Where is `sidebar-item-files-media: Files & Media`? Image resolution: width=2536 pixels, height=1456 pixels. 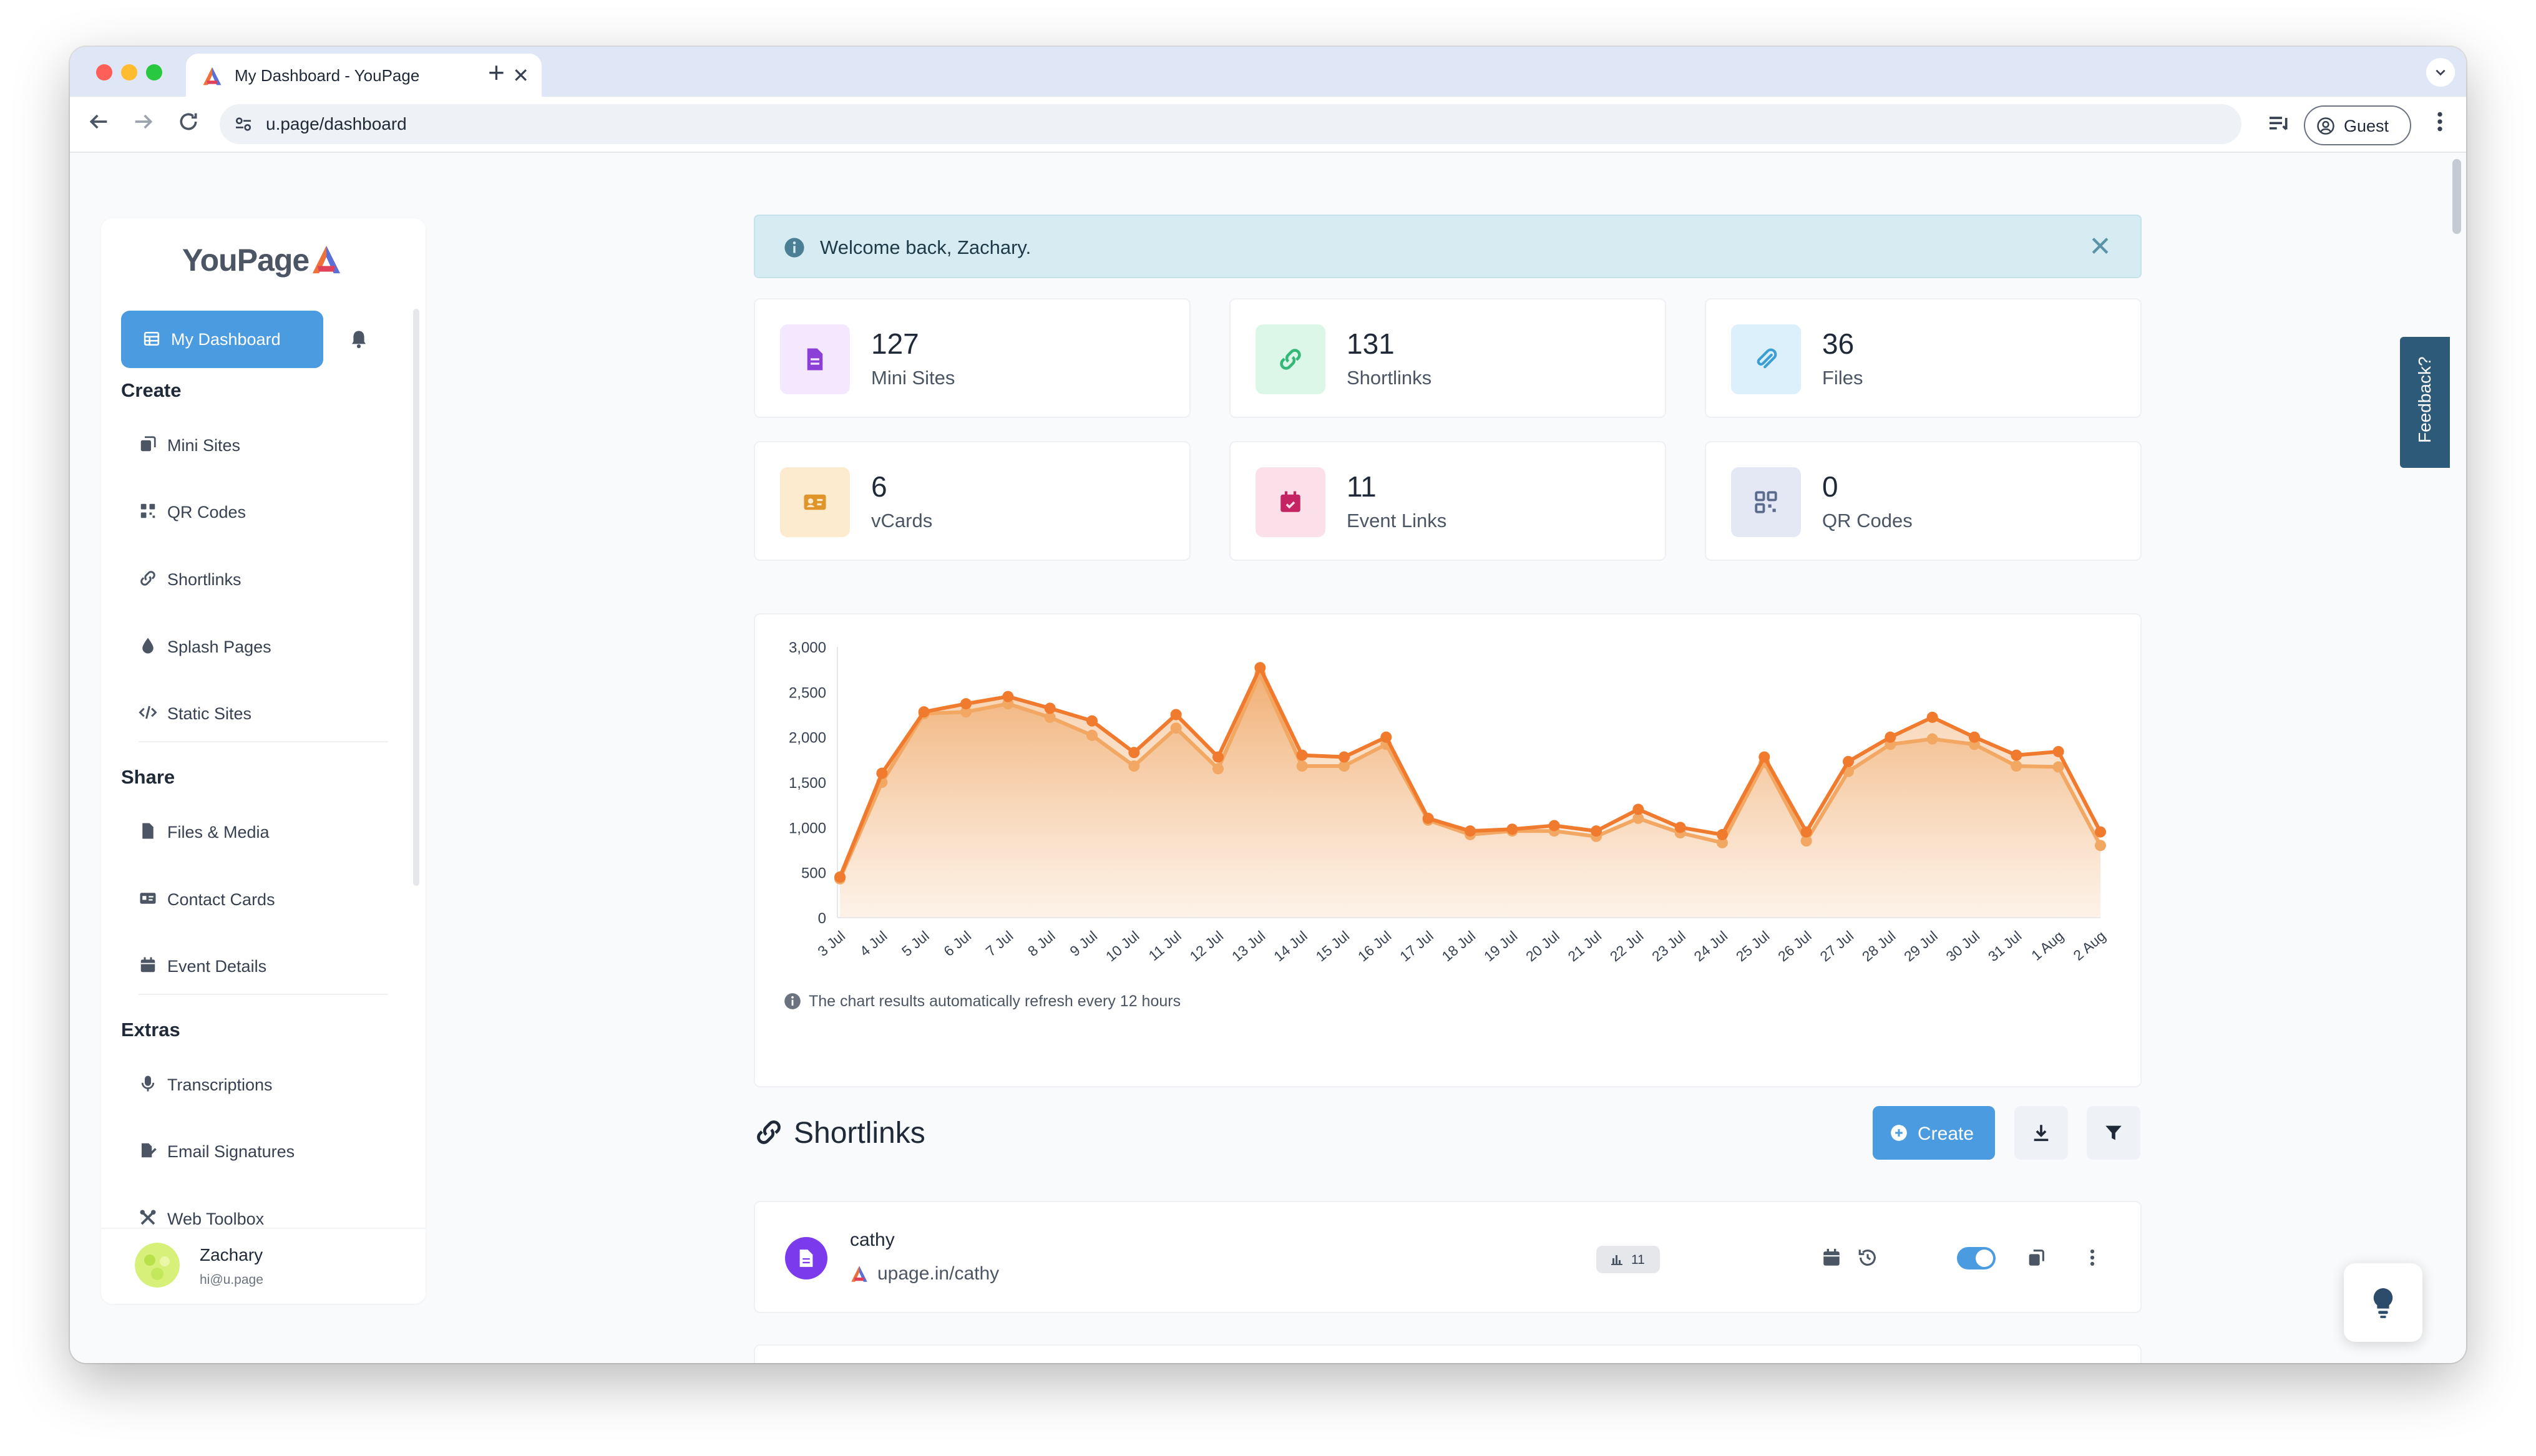
sidebar-item-files-media: Files & Media is located at coordinates (263, 833).